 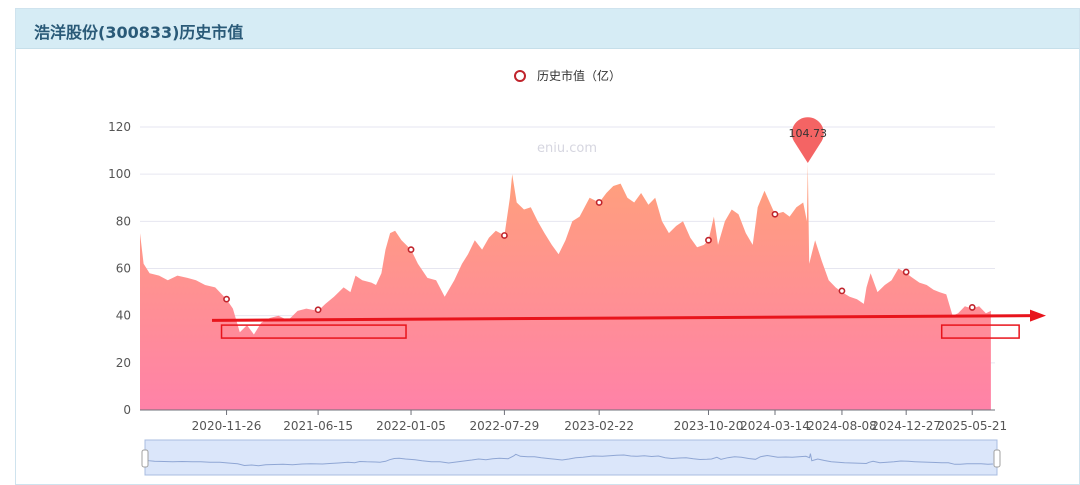 What do you see at coordinates (123, 269) in the screenshot?
I see `y-tick-label: 60` at bounding box center [123, 269].